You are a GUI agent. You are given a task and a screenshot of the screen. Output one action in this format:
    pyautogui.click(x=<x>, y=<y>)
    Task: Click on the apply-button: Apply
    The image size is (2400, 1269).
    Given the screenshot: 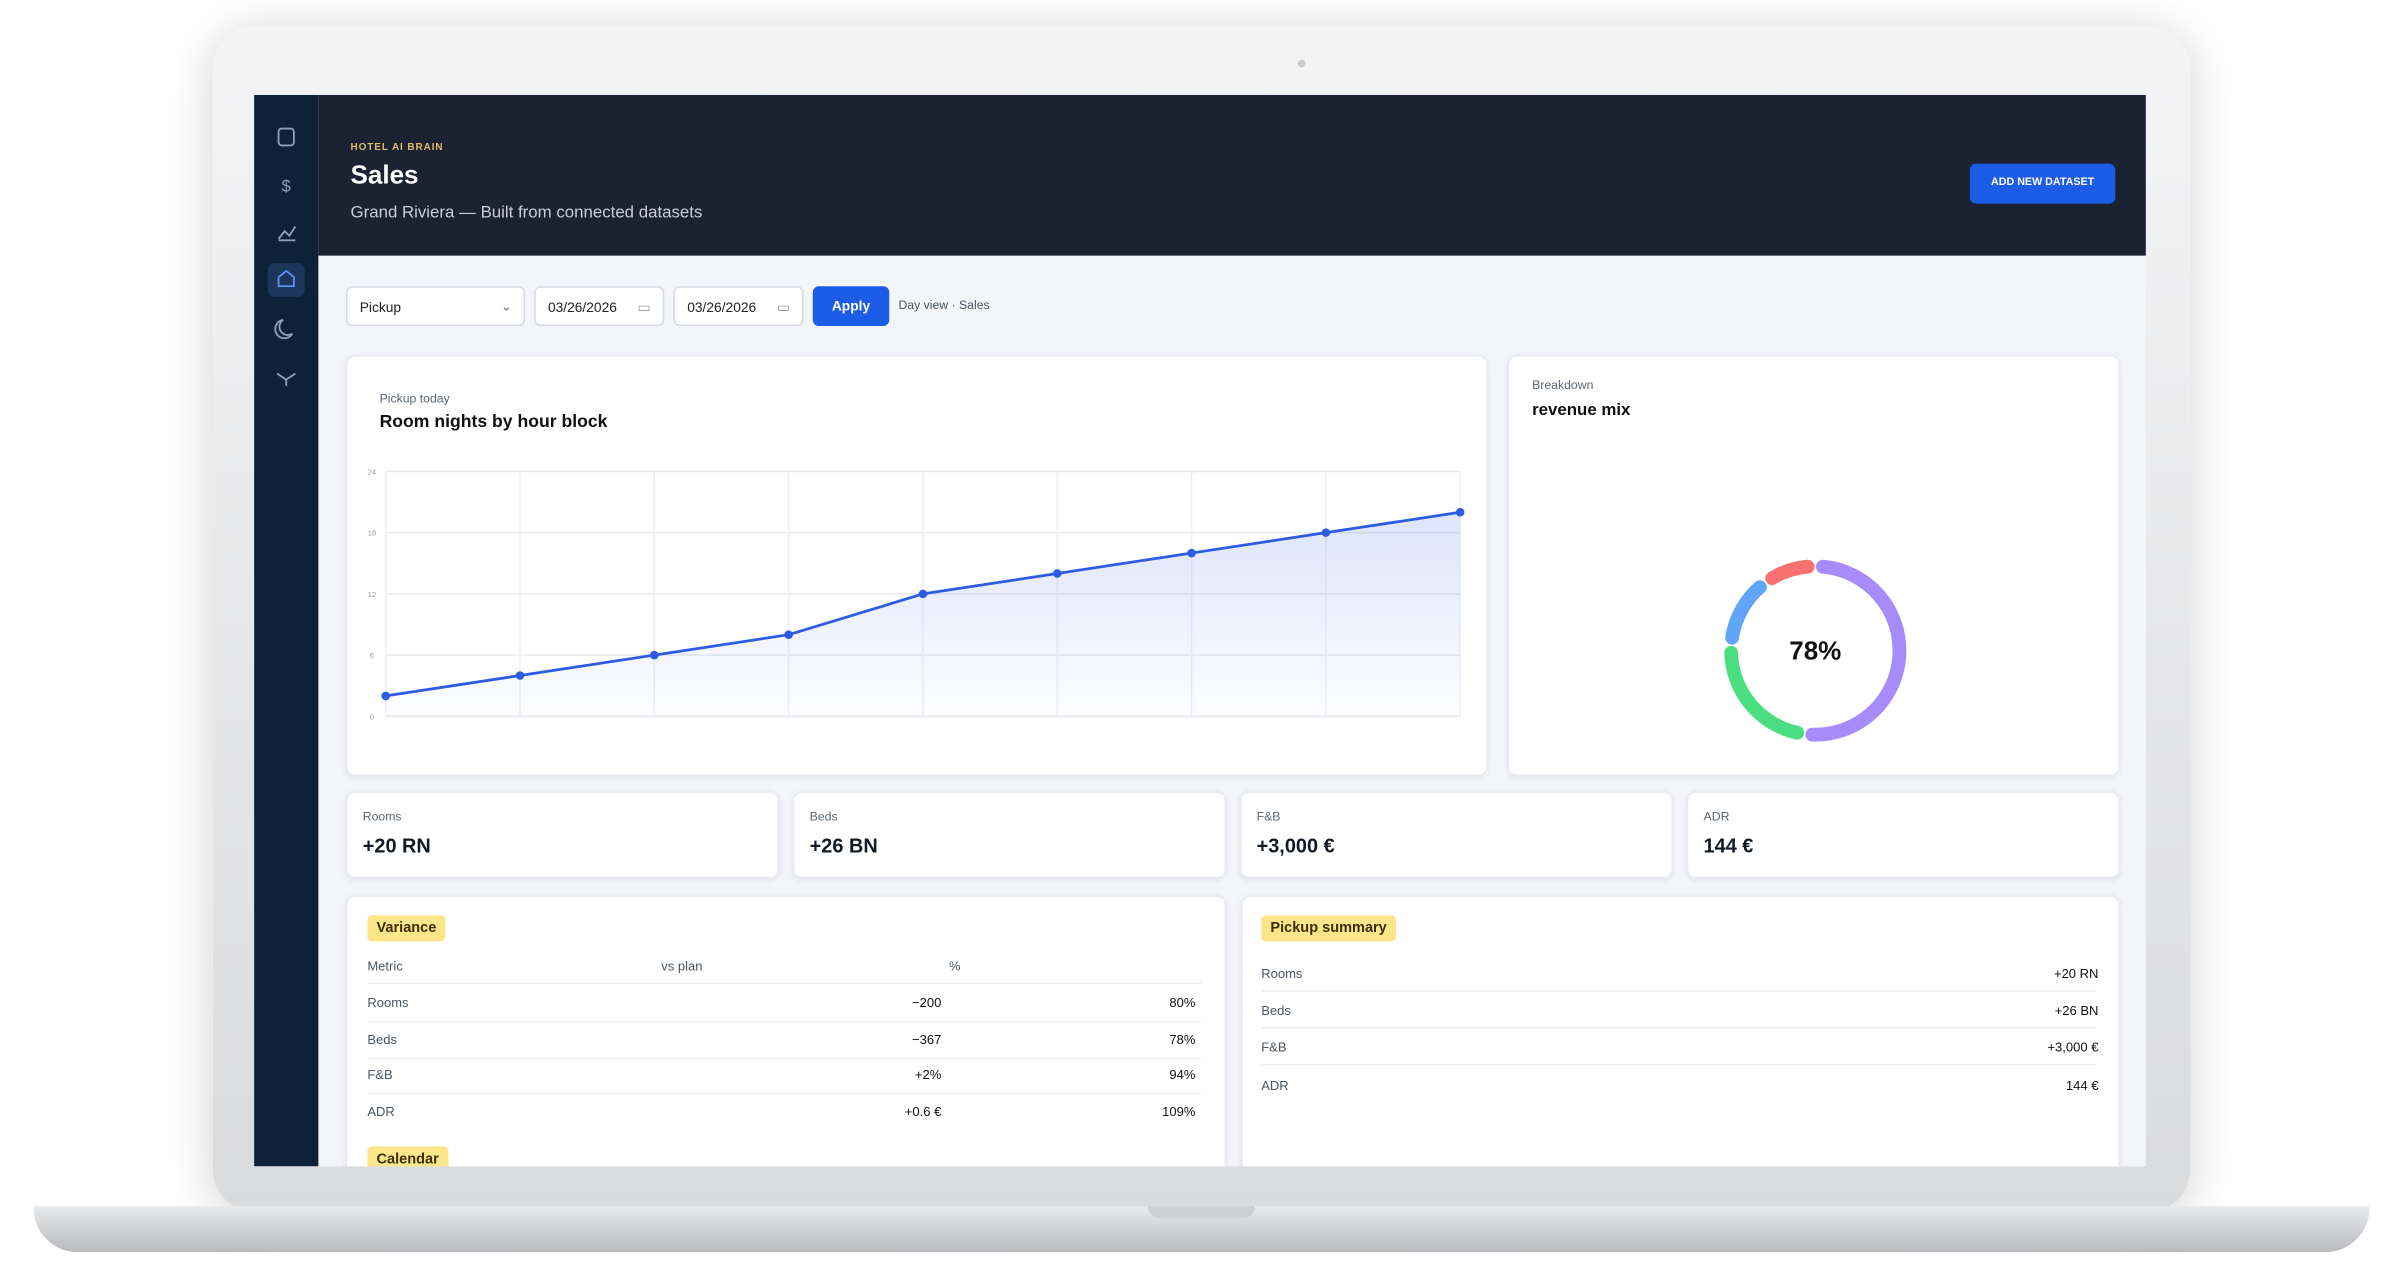 What is the action you would take?
    pyautogui.click(x=851, y=306)
    